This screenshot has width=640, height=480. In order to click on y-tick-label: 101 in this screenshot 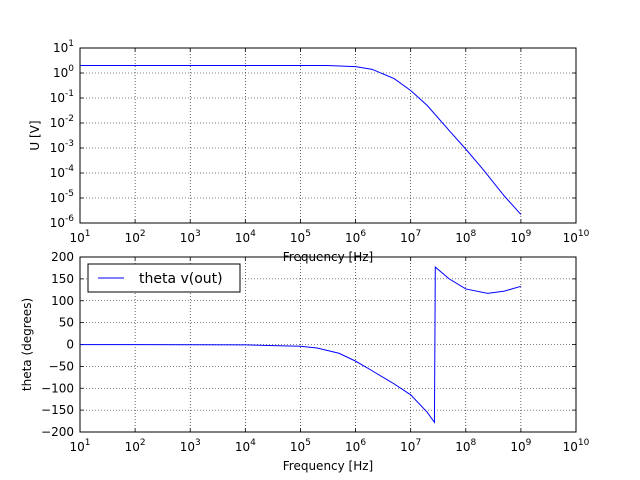, I will do `click(63, 47)`.